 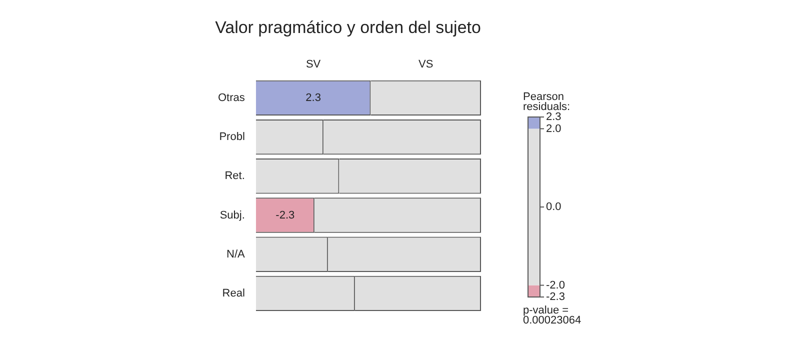 What do you see at coordinates (234, 176) in the screenshot?
I see `y-tick-label: Ret.` at bounding box center [234, 176].